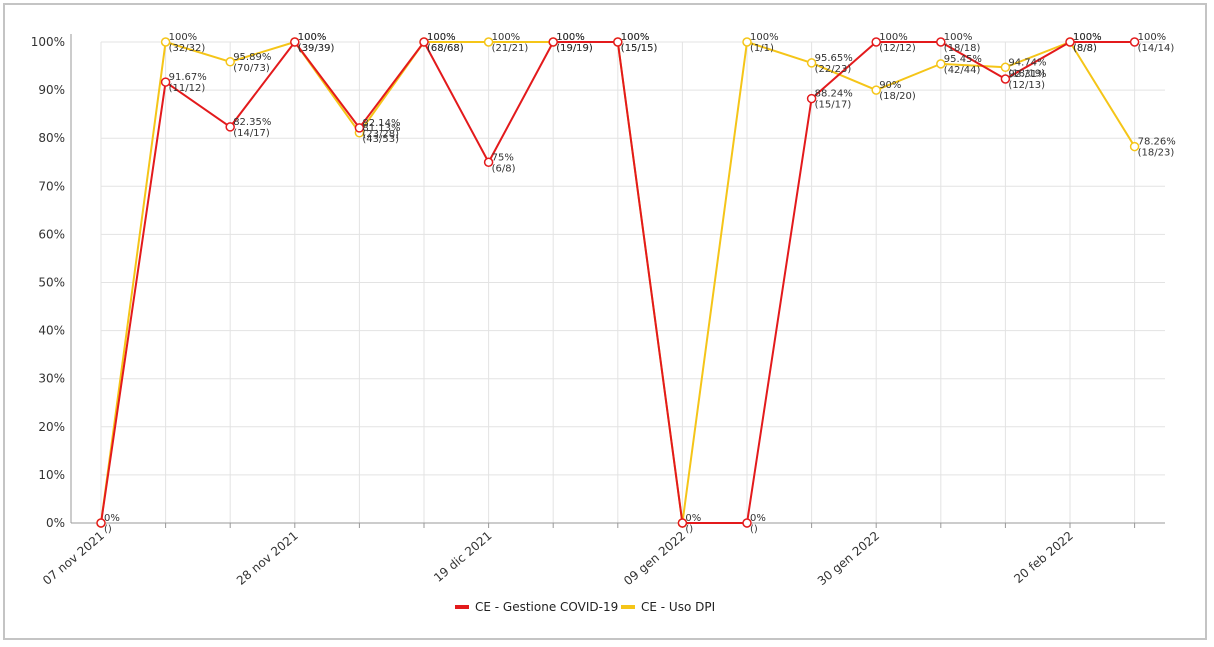  Describe the element at coordinates (51, 427) in the screenshot. I see `y-tick-label: 20%` at that location.